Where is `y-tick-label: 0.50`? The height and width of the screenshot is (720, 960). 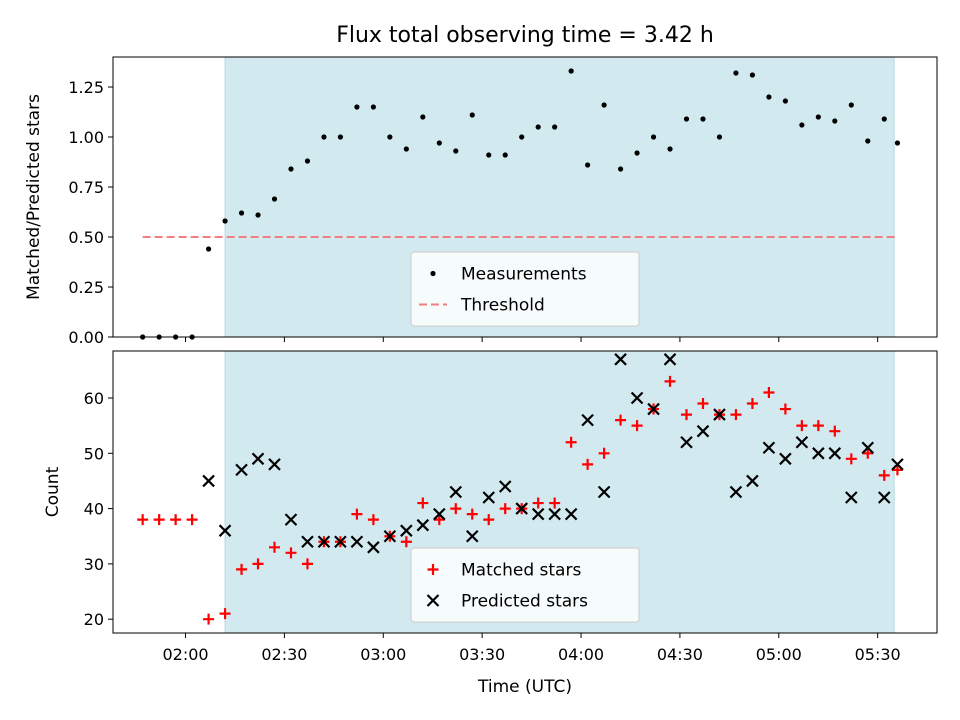 y-tick-label: 0.50 is located at coordinates (86, 237).